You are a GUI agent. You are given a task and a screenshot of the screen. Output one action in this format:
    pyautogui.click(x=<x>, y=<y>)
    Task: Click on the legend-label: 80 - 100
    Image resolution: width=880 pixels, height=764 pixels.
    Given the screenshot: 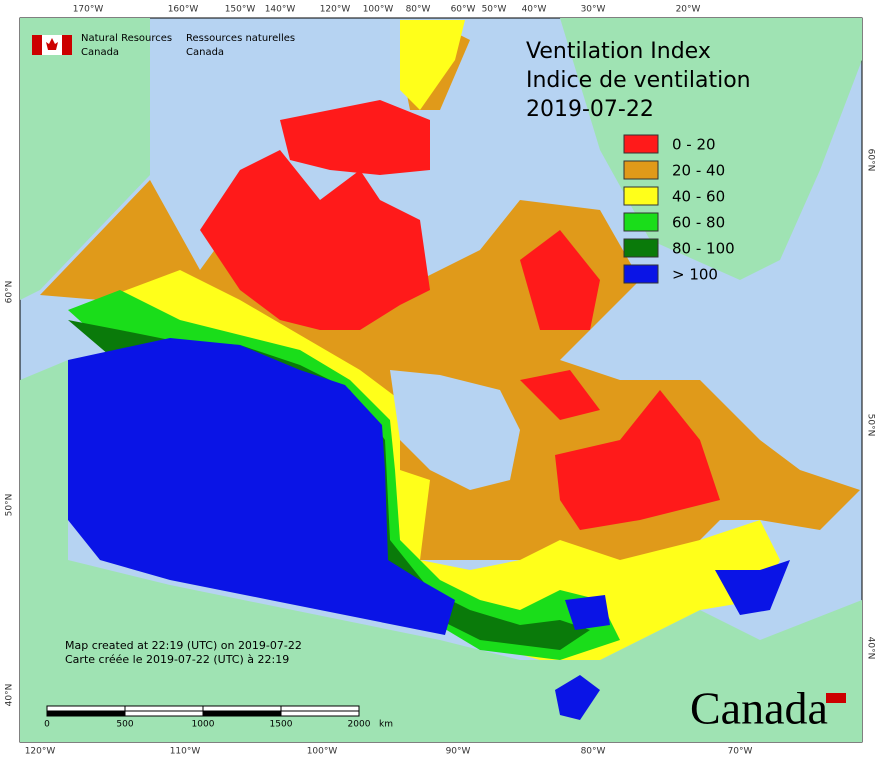 What is the action you would take?
    pyautogui.click(x=703, y=249)
    